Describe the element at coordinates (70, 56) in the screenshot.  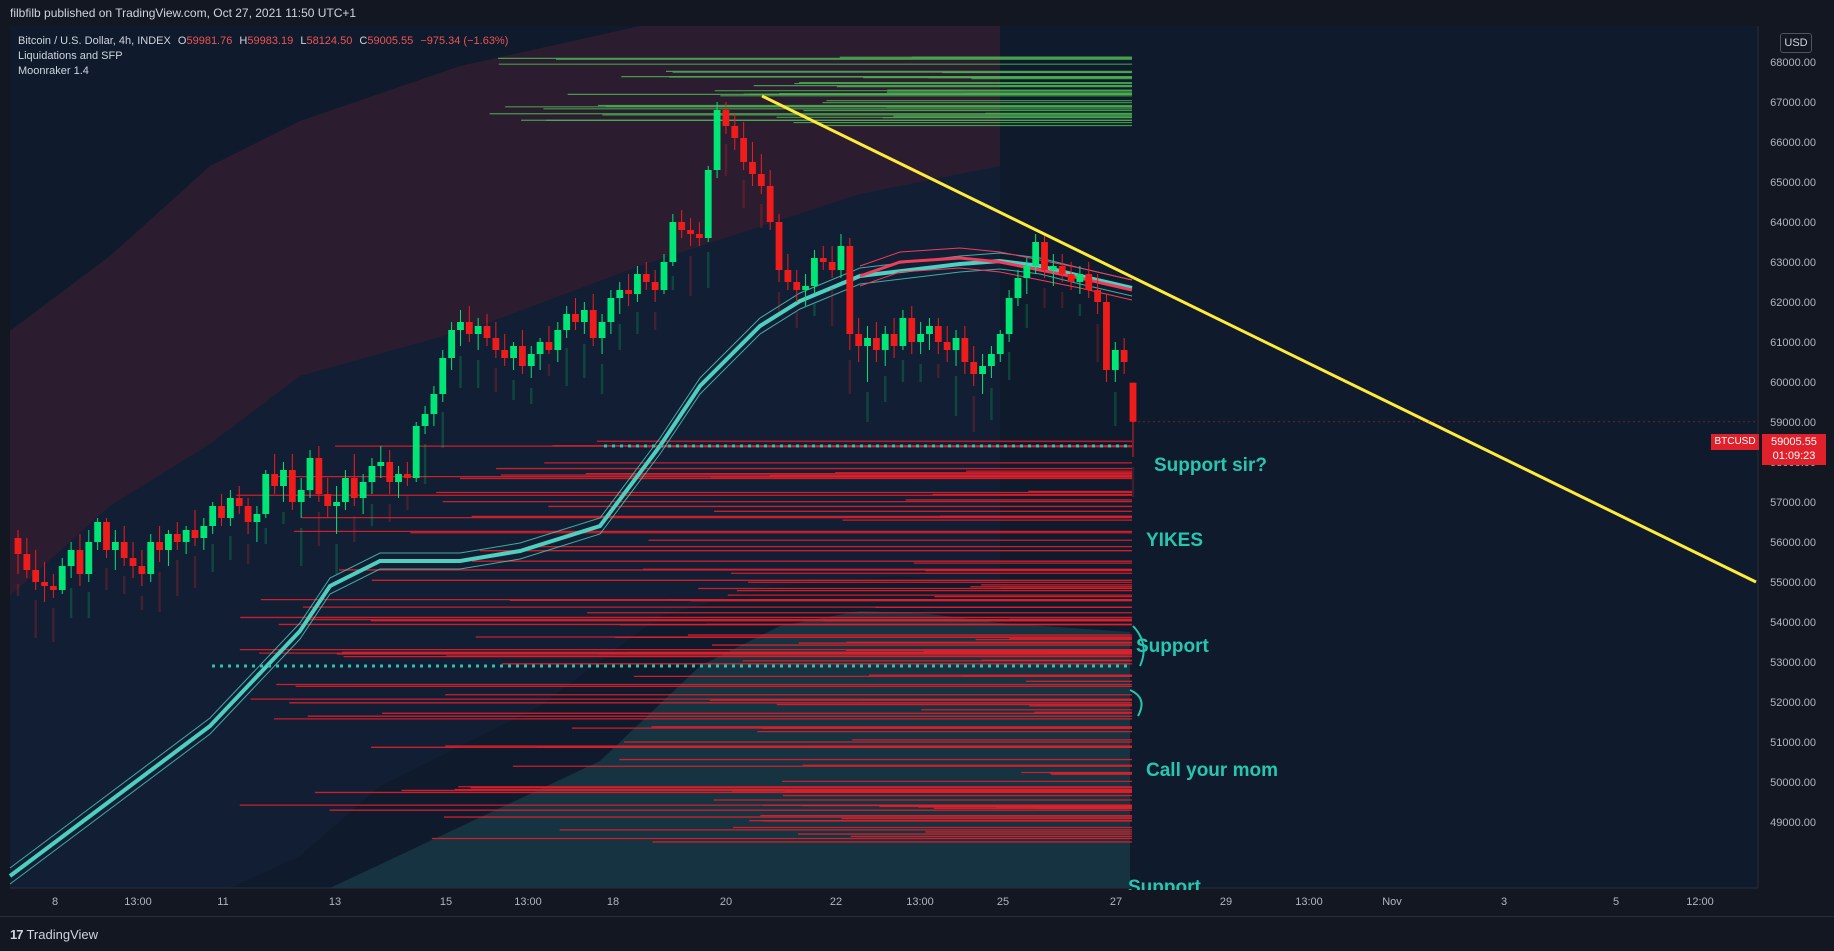
I see `legend-indicator-liquidations: Liquidations and SFP` at that location.